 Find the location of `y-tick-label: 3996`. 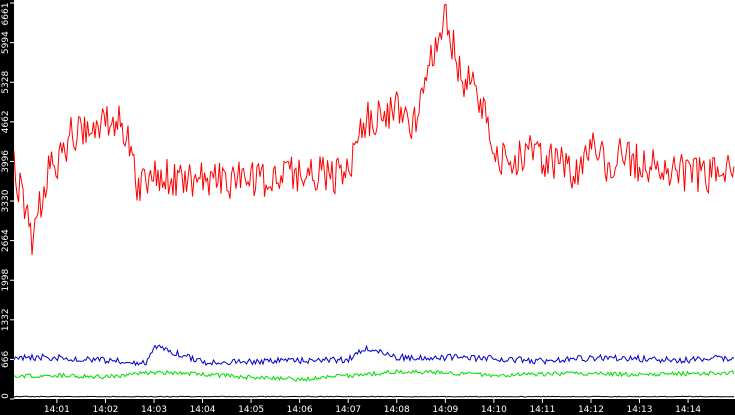

y-tick-label: 3996 is located at coordinates (6, 161).